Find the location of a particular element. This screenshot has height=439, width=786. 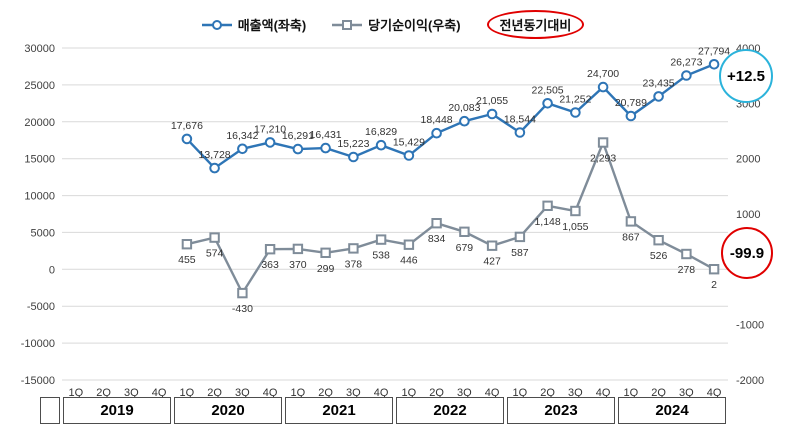

data-label: 587 is located at coordinates (520, 253).